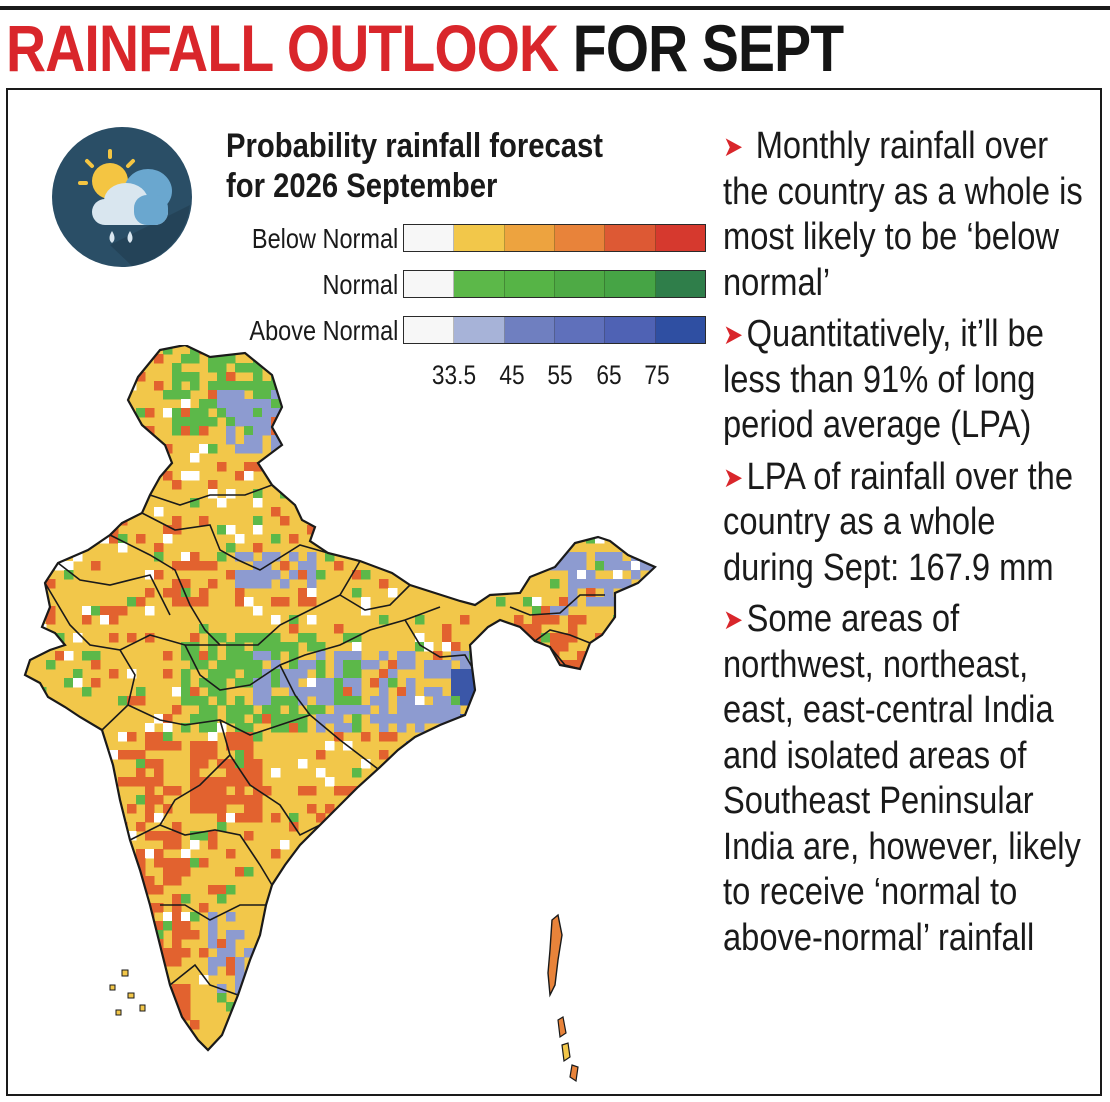  What do you see at coordinates (529, 330) in the screenshot?
I see `legend-color-cell` at bounding box center [529, 330].